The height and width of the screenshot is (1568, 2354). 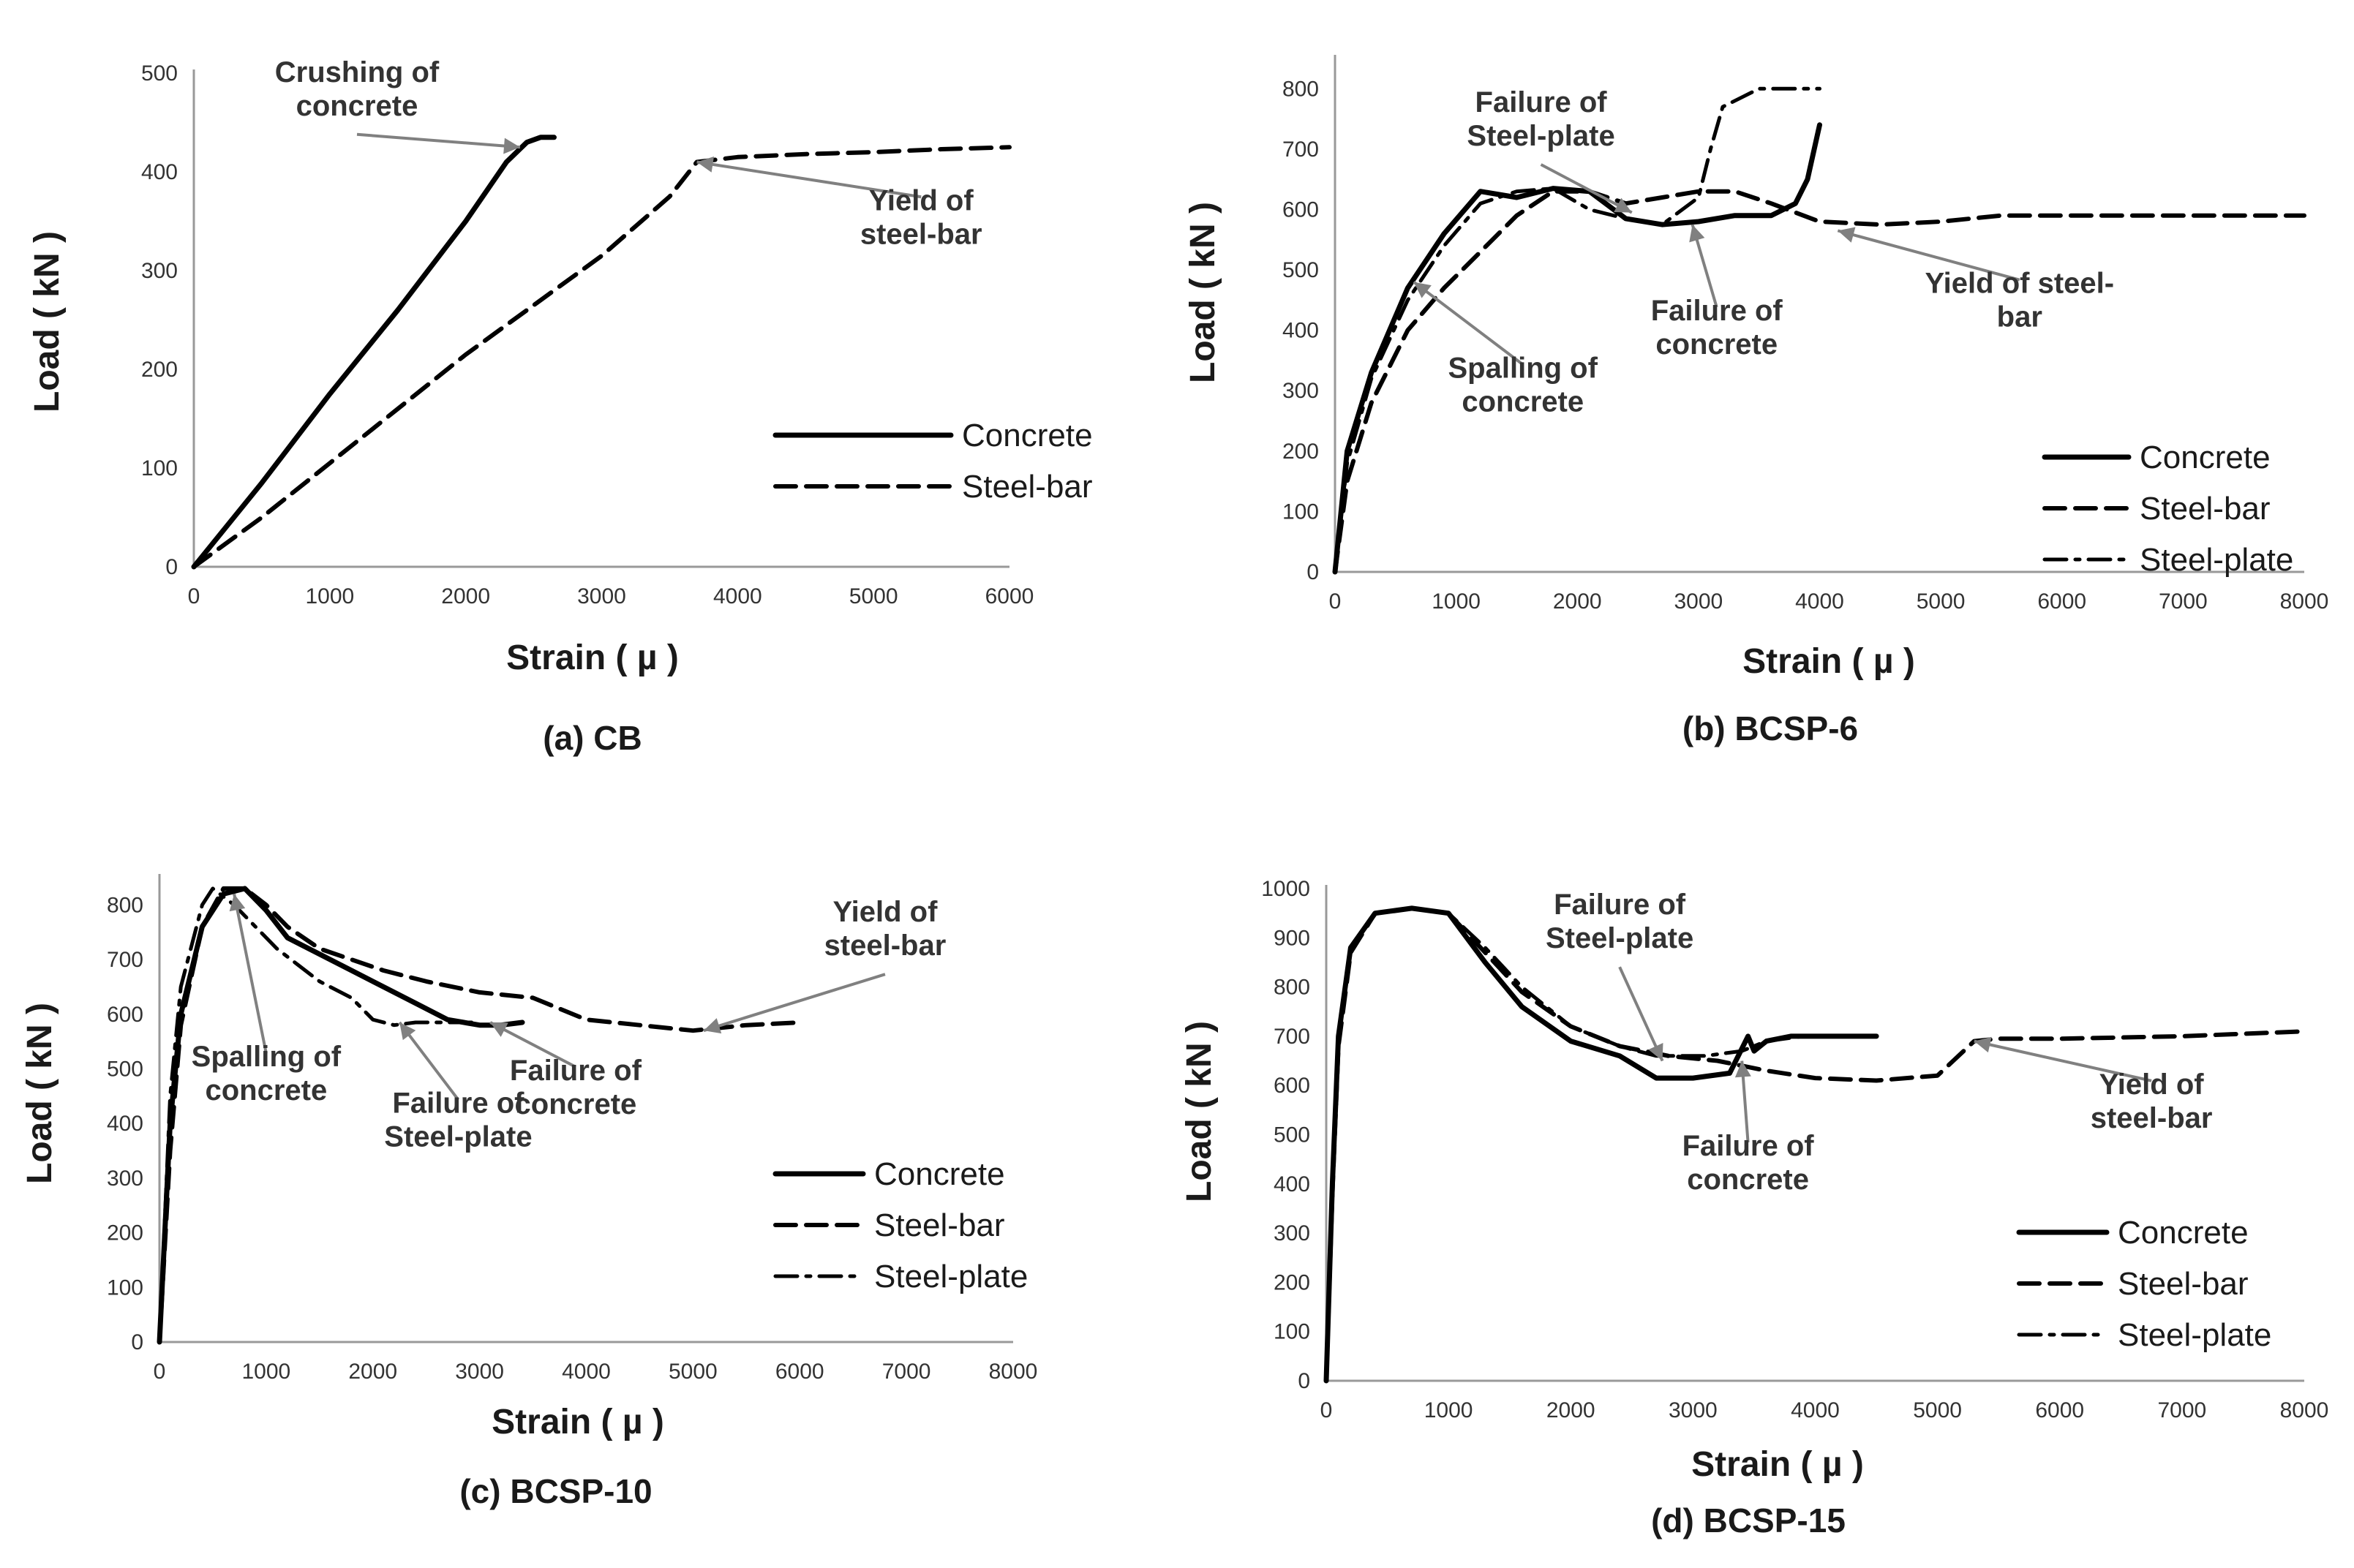 I want to click on annotation-label: Spalling of concrete, so click(x=1523, y=385).